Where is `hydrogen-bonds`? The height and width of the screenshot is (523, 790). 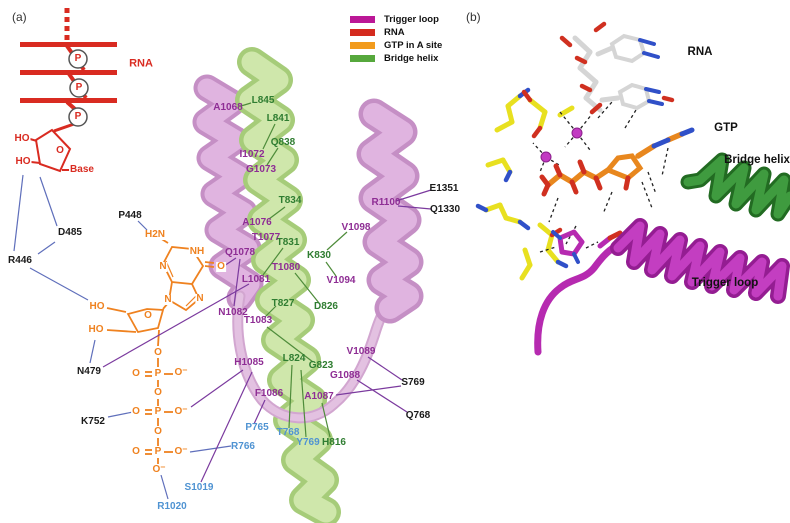
hydrogen-bonds is located at coordinates (600, 177).